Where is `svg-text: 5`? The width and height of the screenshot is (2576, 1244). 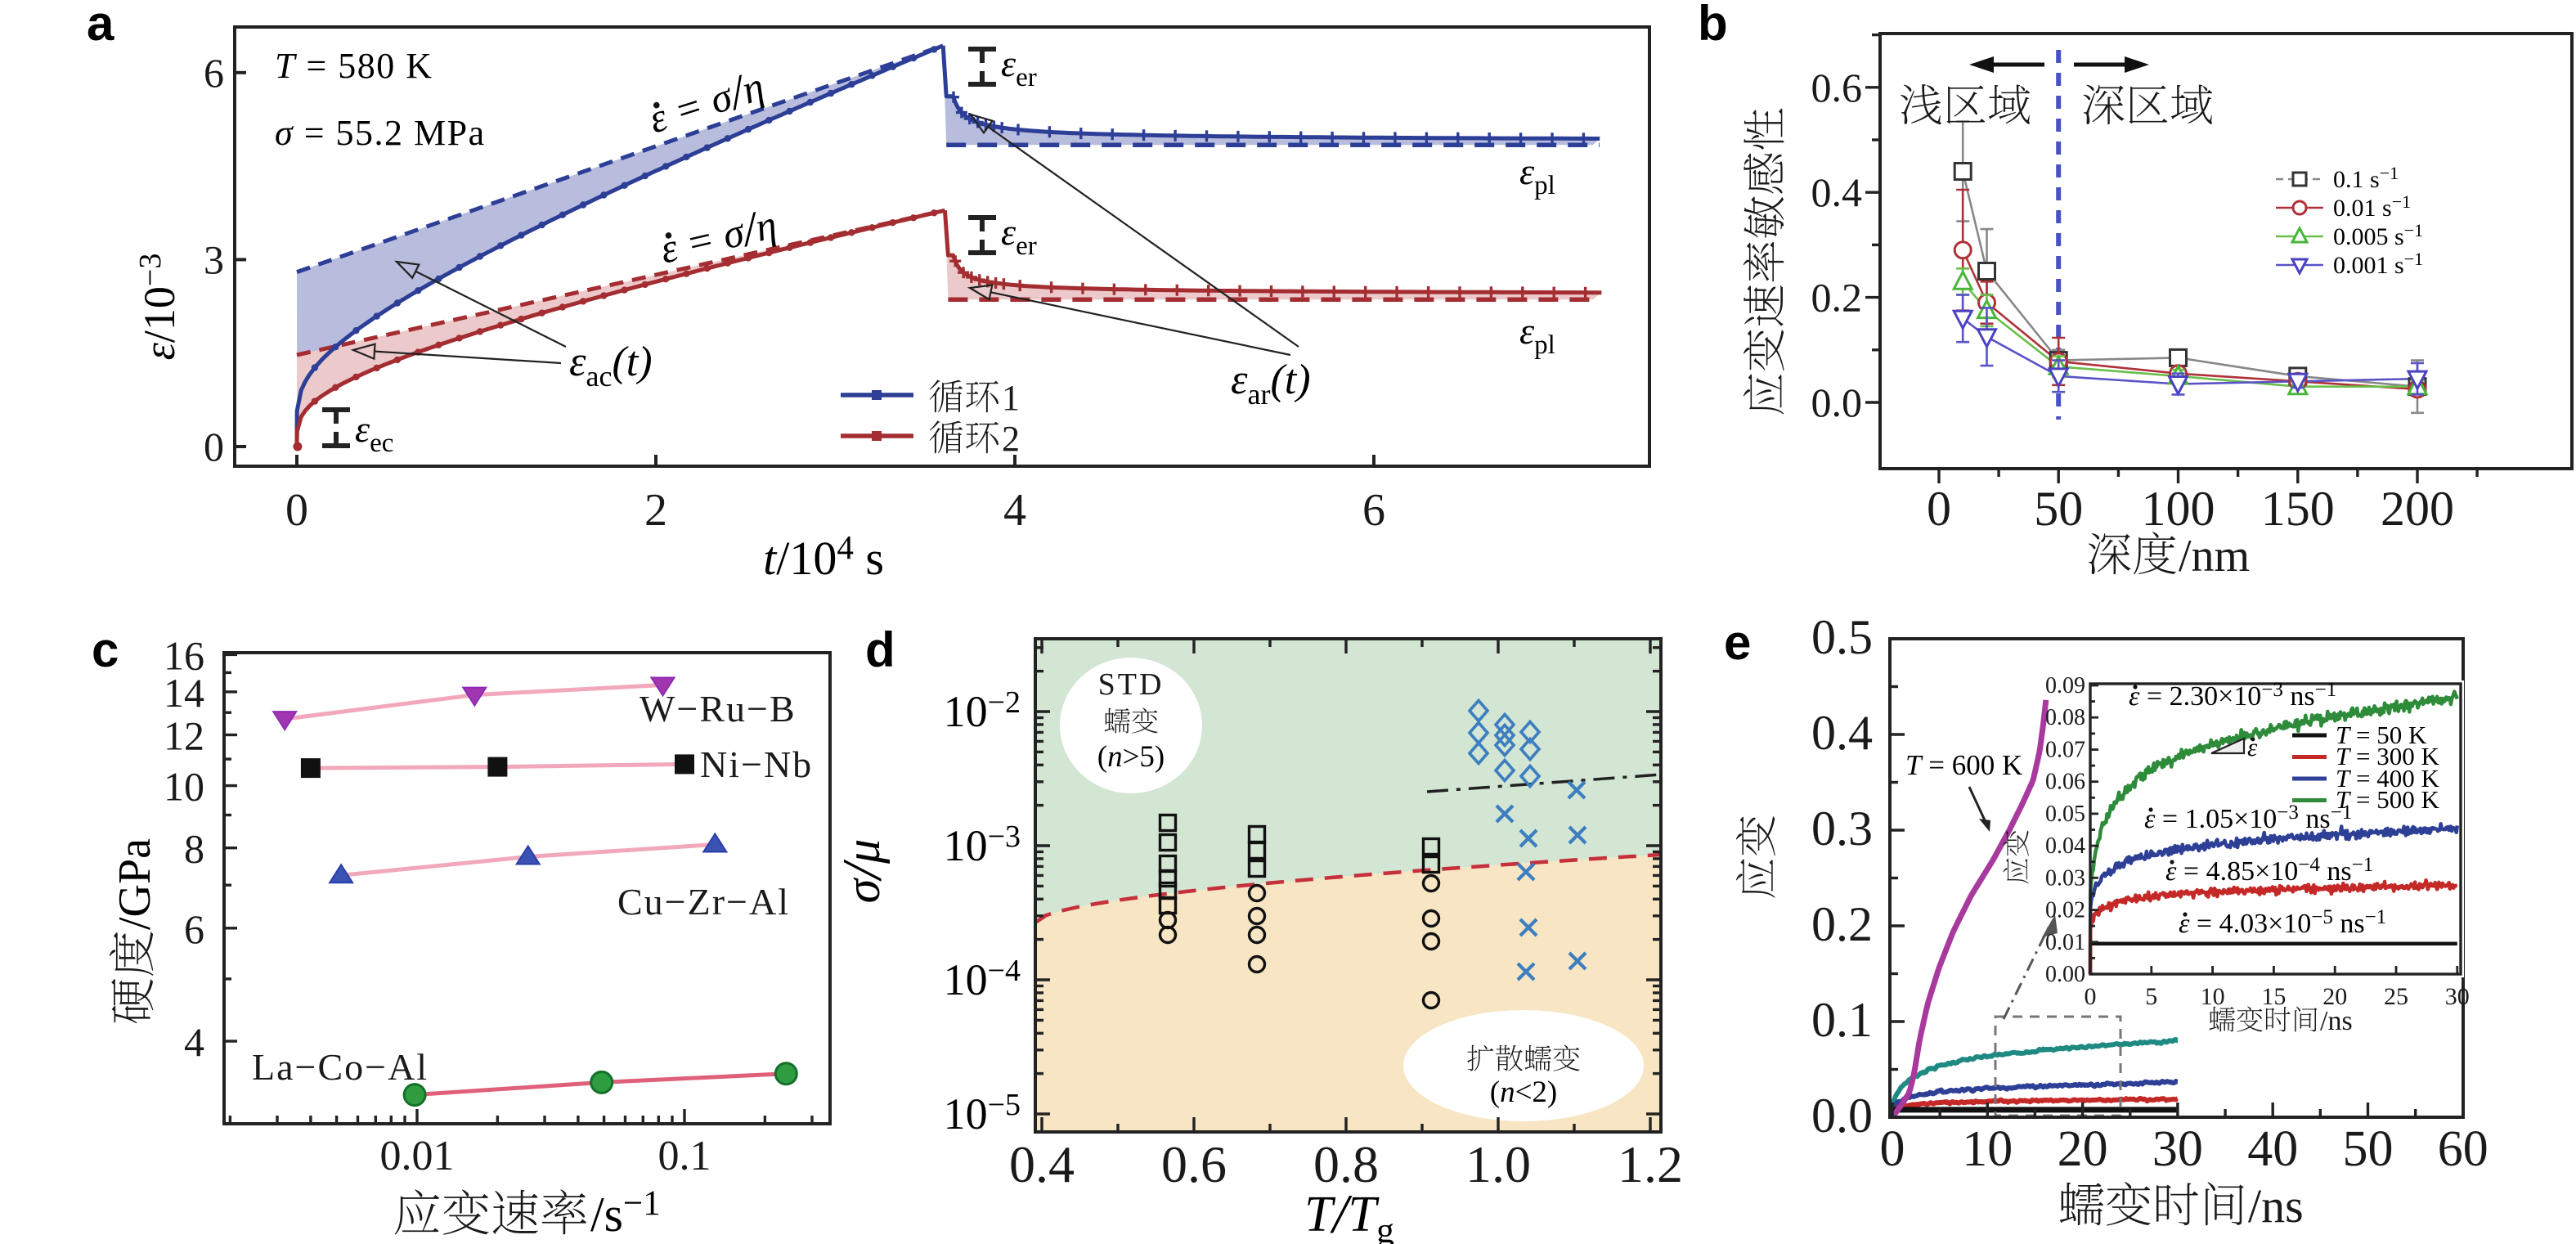
svg-text: 5 is located at coordinates (2151, 997).